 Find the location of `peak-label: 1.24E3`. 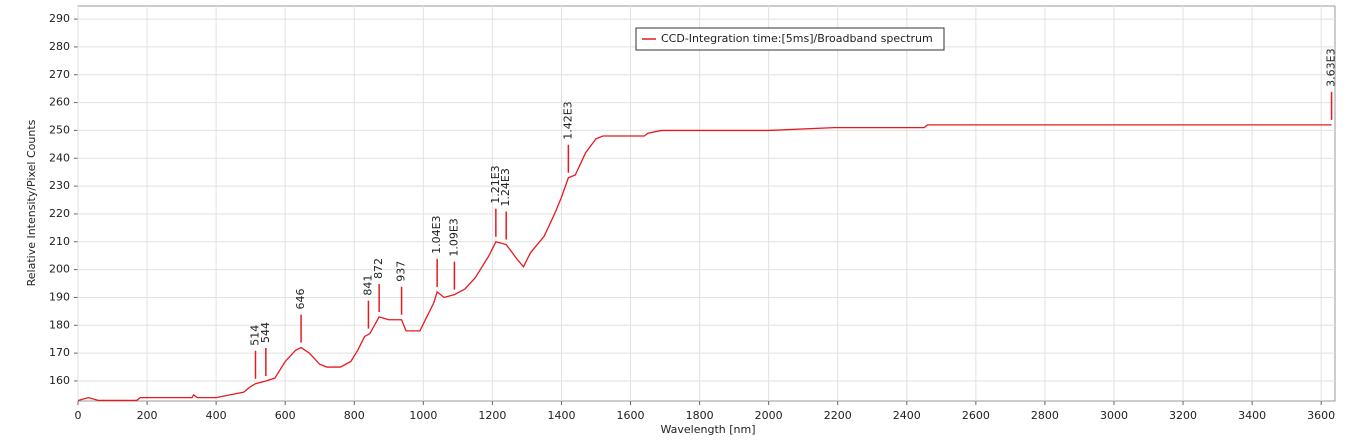

peak-label: 1.24E3 is located at coordinates (505, 187).